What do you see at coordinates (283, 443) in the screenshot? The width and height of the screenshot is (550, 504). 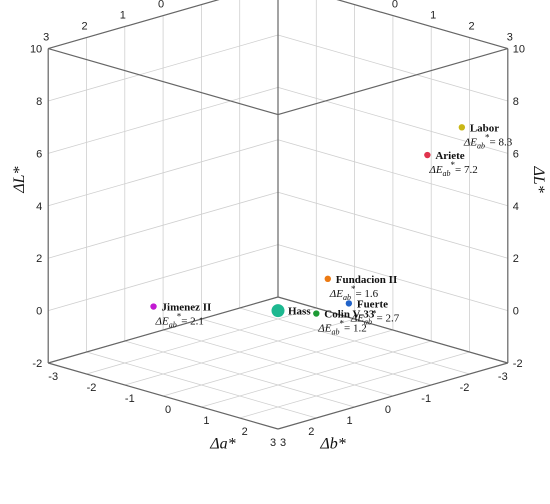 I see `tick-label-da-bottom: 3` at bounding box center [283, 443].